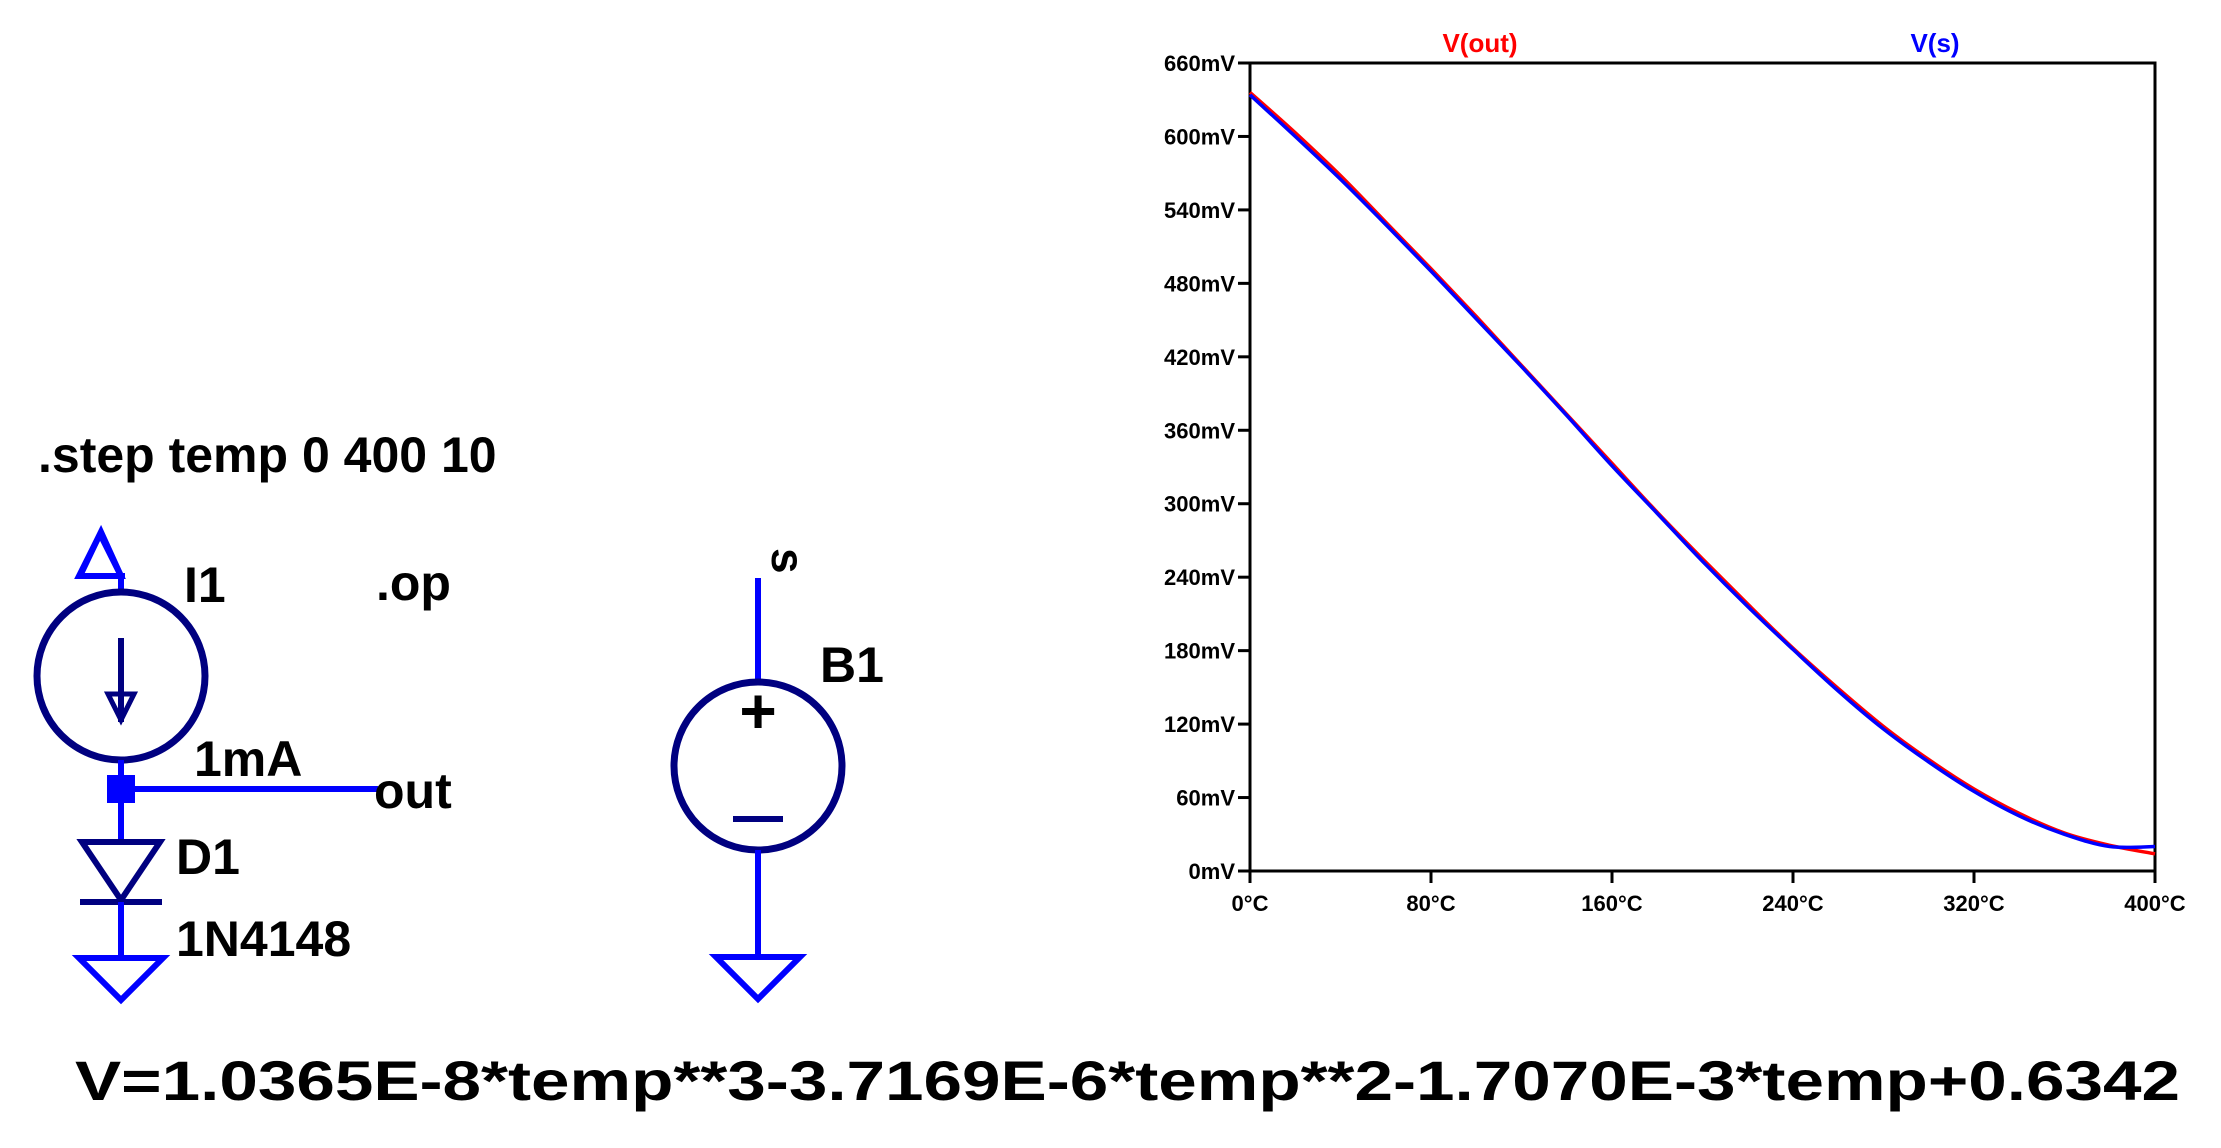  What do you see at coordinates (1199, 210) in the screenshot?
I see `y-tick-label: 540mV` at bounding box center [1199, 210].